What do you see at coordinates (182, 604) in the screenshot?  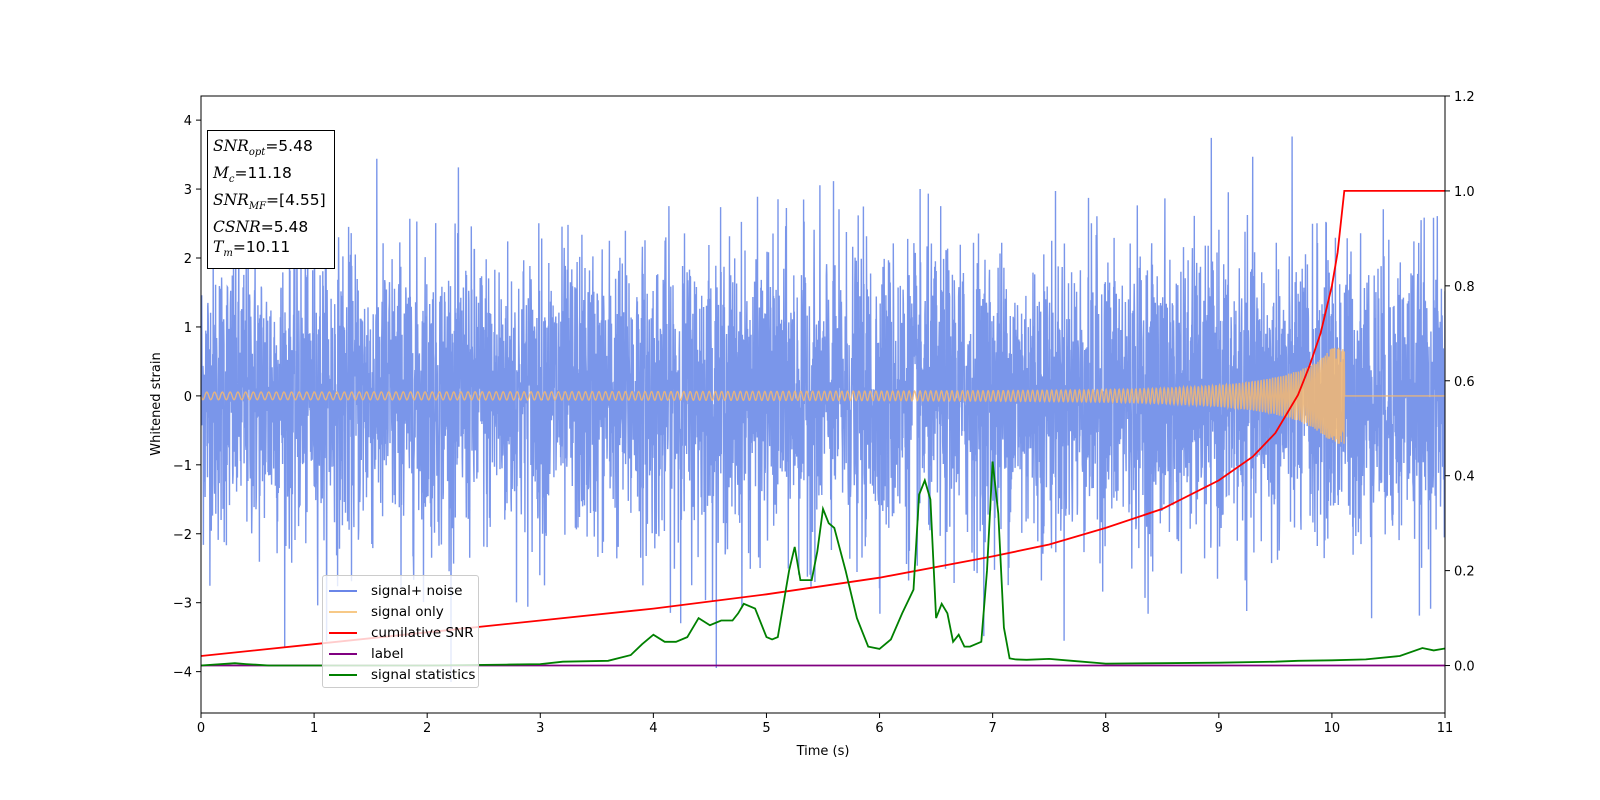 I see `y-tick-label: −3` at bounding box center [182, 604].